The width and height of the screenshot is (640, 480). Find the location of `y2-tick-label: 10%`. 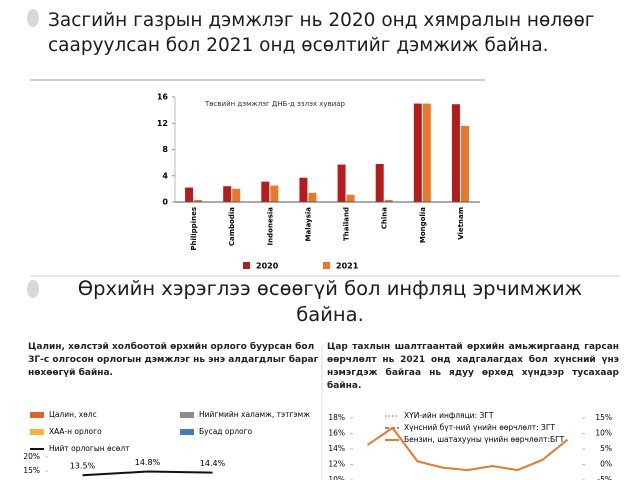

y2-tick-label: 10% is located at coordinates (603, 433).